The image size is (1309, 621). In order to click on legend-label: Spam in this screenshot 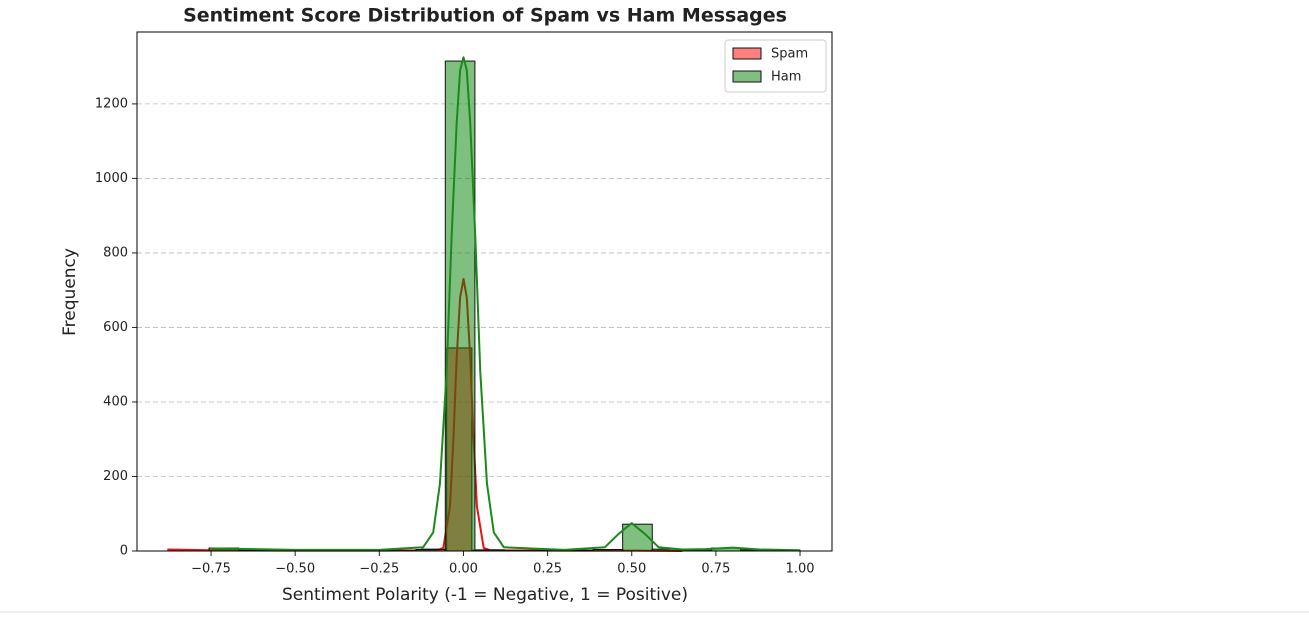, I will do `click(789, 54)`.